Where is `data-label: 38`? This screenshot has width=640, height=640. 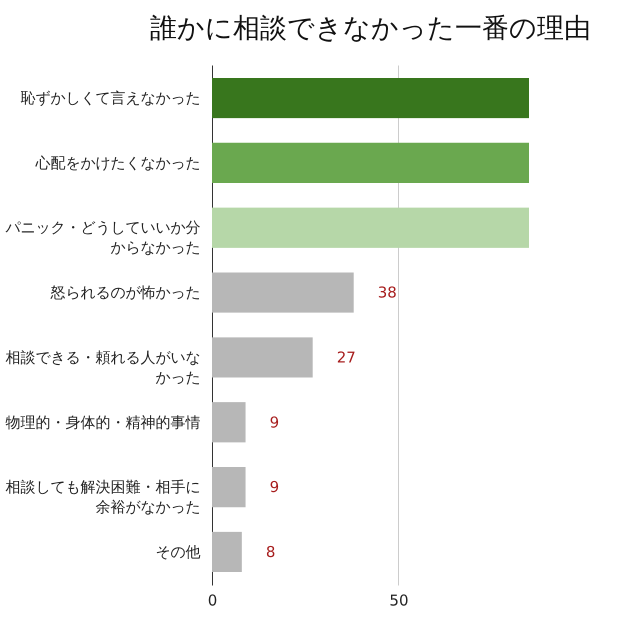 data-label: 38 is located at coordinates (387, 293).